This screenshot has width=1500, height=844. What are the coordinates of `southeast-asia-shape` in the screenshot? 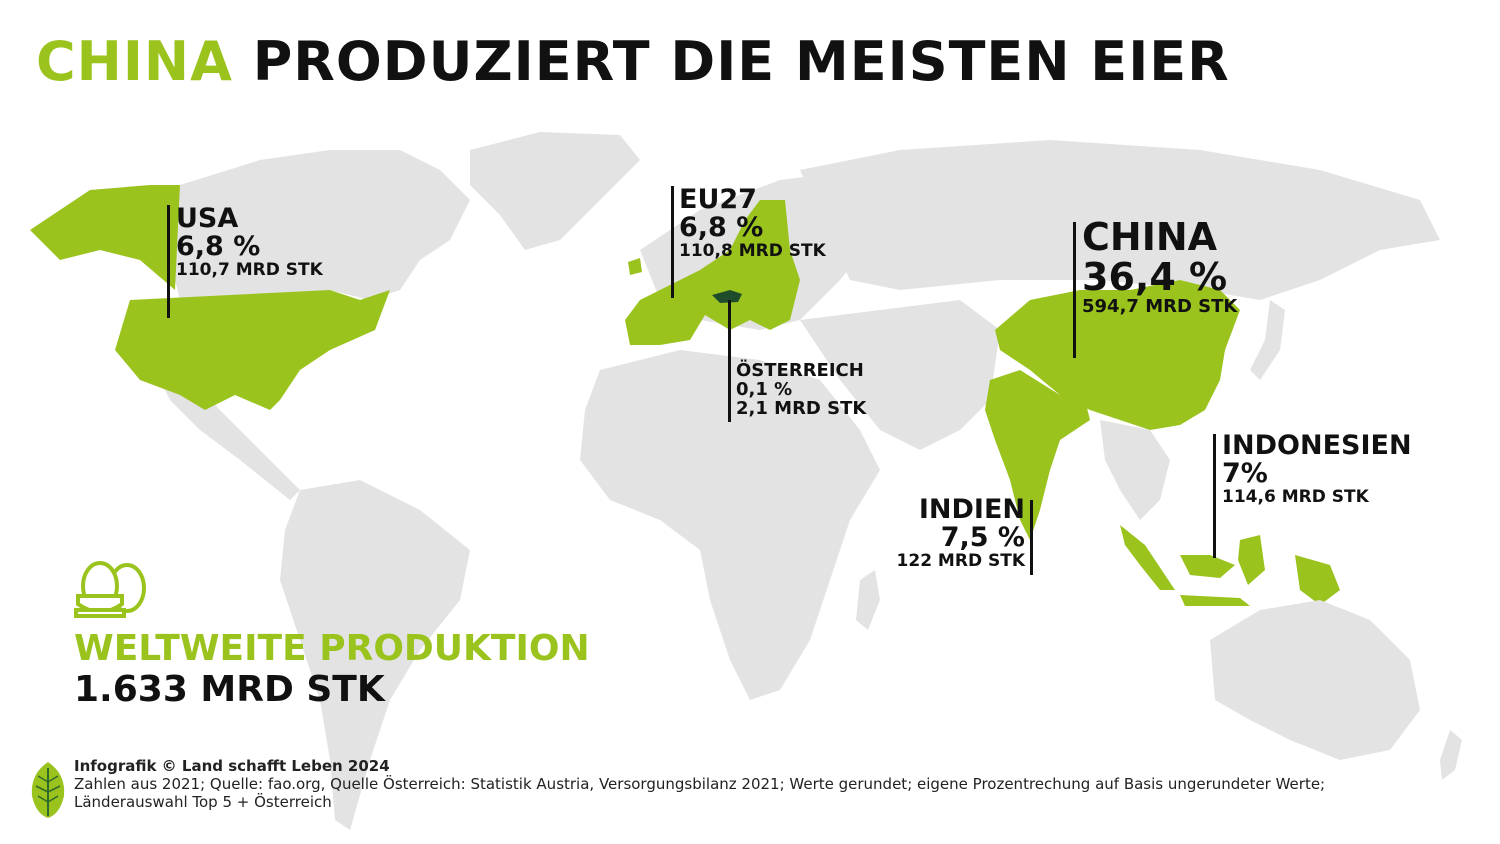 It's located at (1135, 470).